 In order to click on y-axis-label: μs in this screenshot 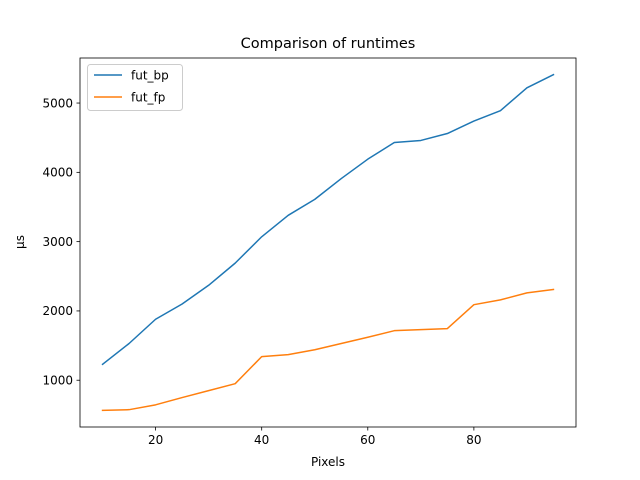, I will do `click(20, 242)`.